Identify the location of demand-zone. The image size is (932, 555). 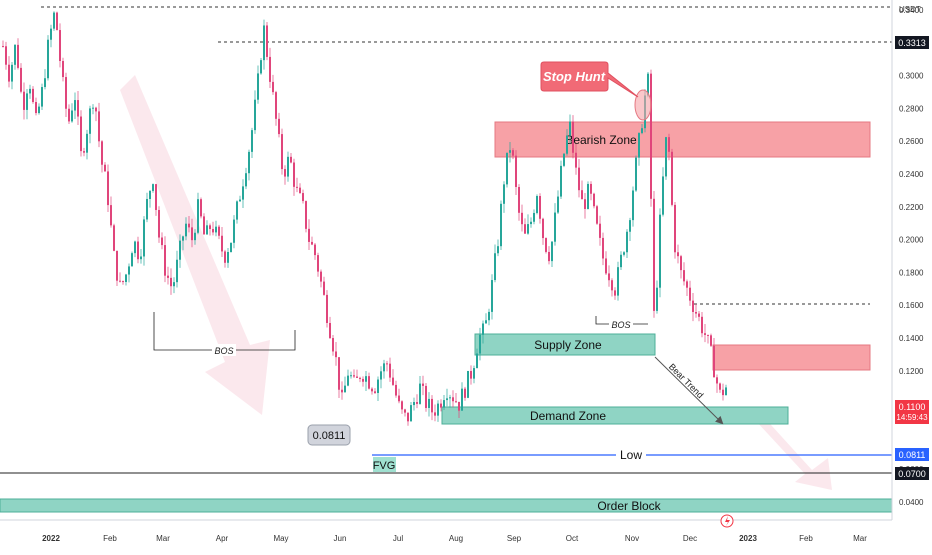
(615, 415).